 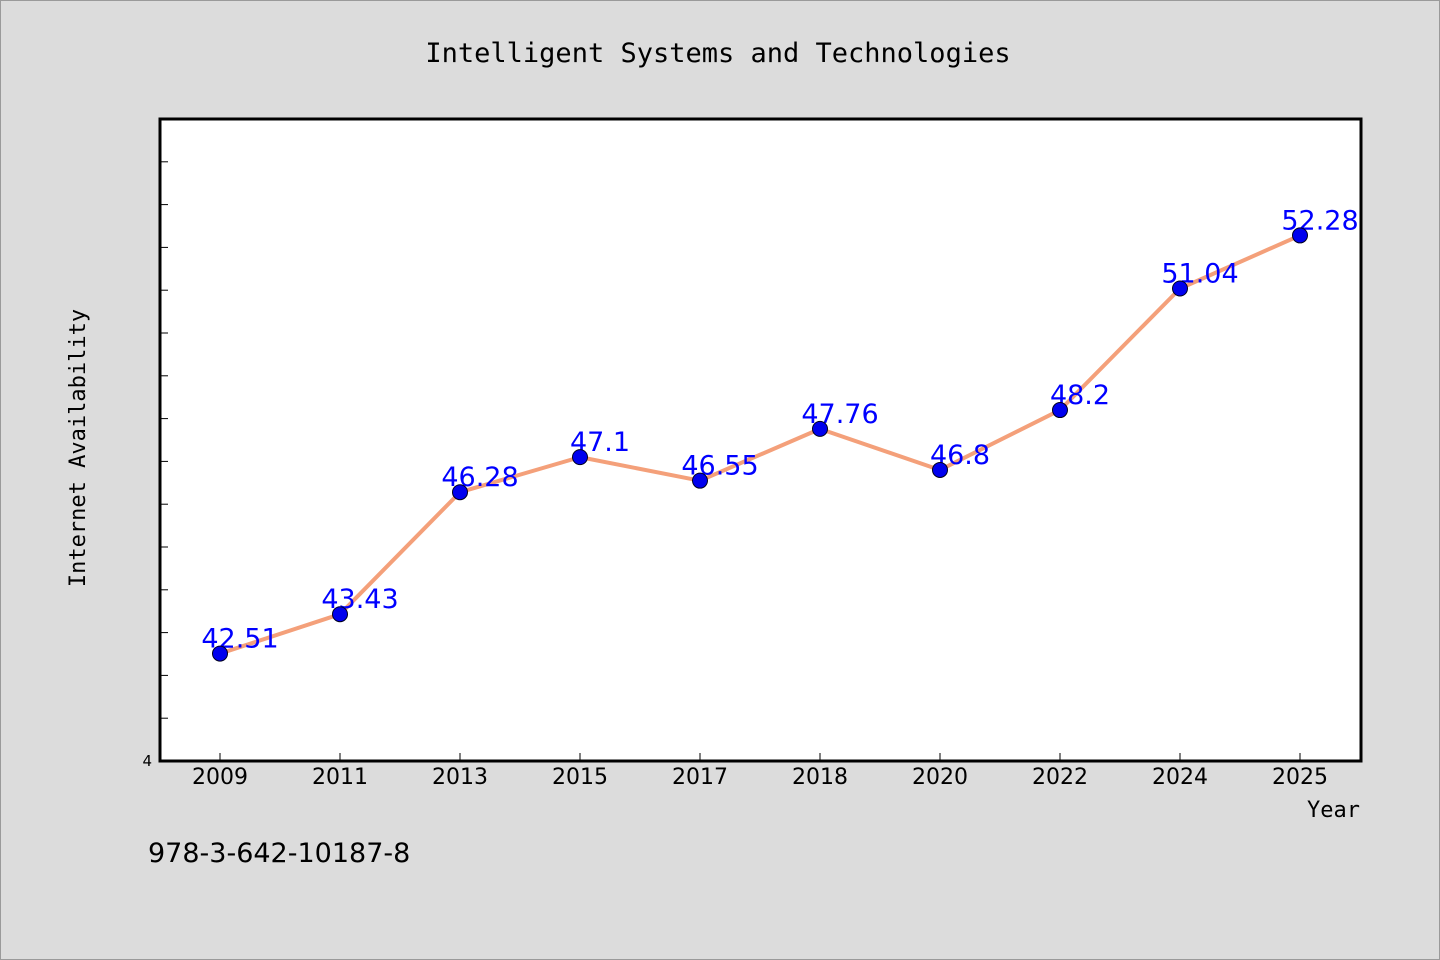 What do you see at coordinates (340, 777) in the screenshot?
I see `x-tick-label: 2011` at bounding box center [340, 777].